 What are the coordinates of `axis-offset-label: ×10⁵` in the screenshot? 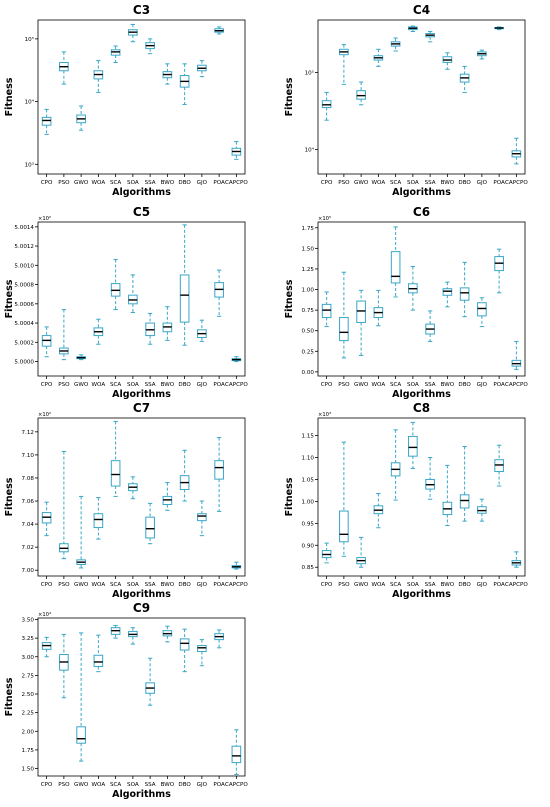 It's located at (324, 219).